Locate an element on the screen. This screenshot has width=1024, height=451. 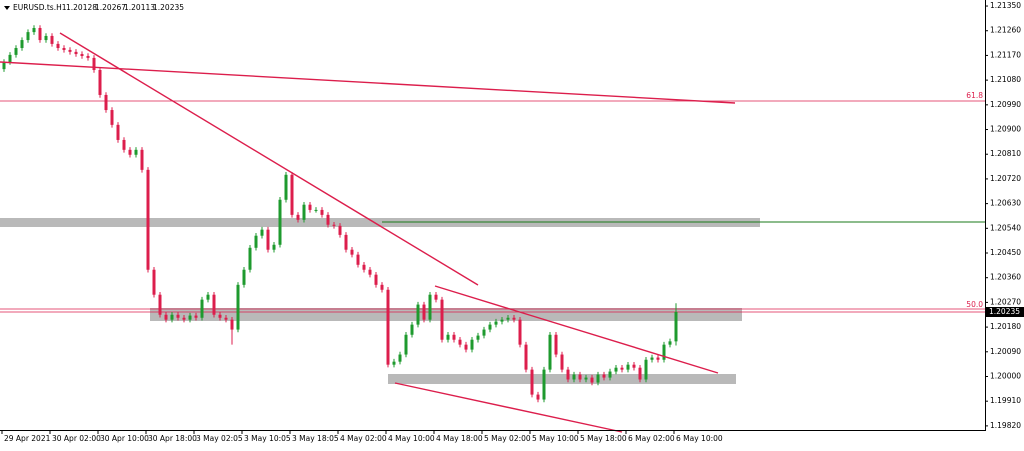
menu-arrow is located at coordinates (7, 8).